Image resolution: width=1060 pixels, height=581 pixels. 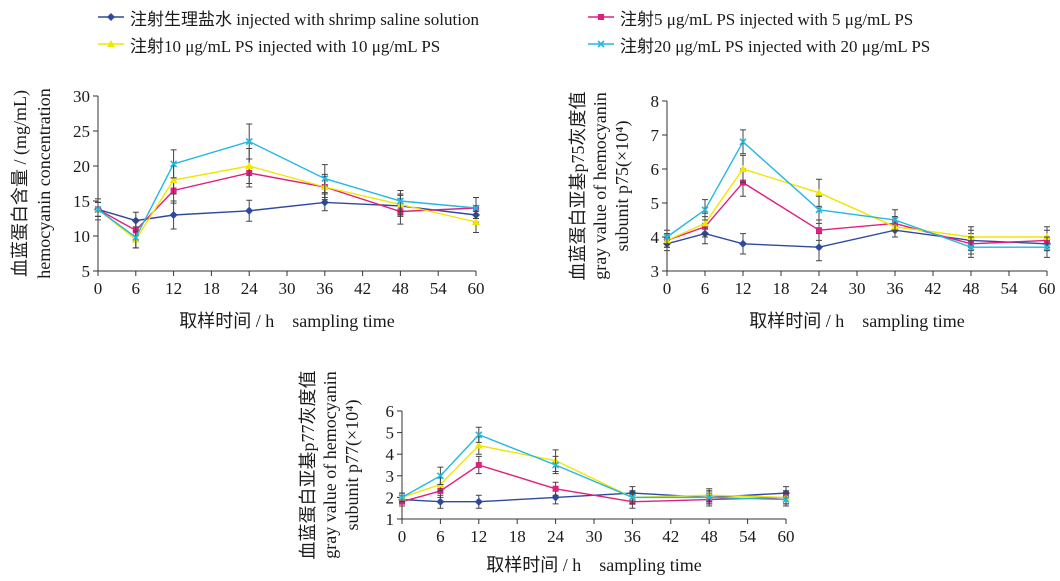 I want to click on legend-label: 注射20 μg/mL PS injected with 20 μg/mL PS, so click(x=775, y=46).